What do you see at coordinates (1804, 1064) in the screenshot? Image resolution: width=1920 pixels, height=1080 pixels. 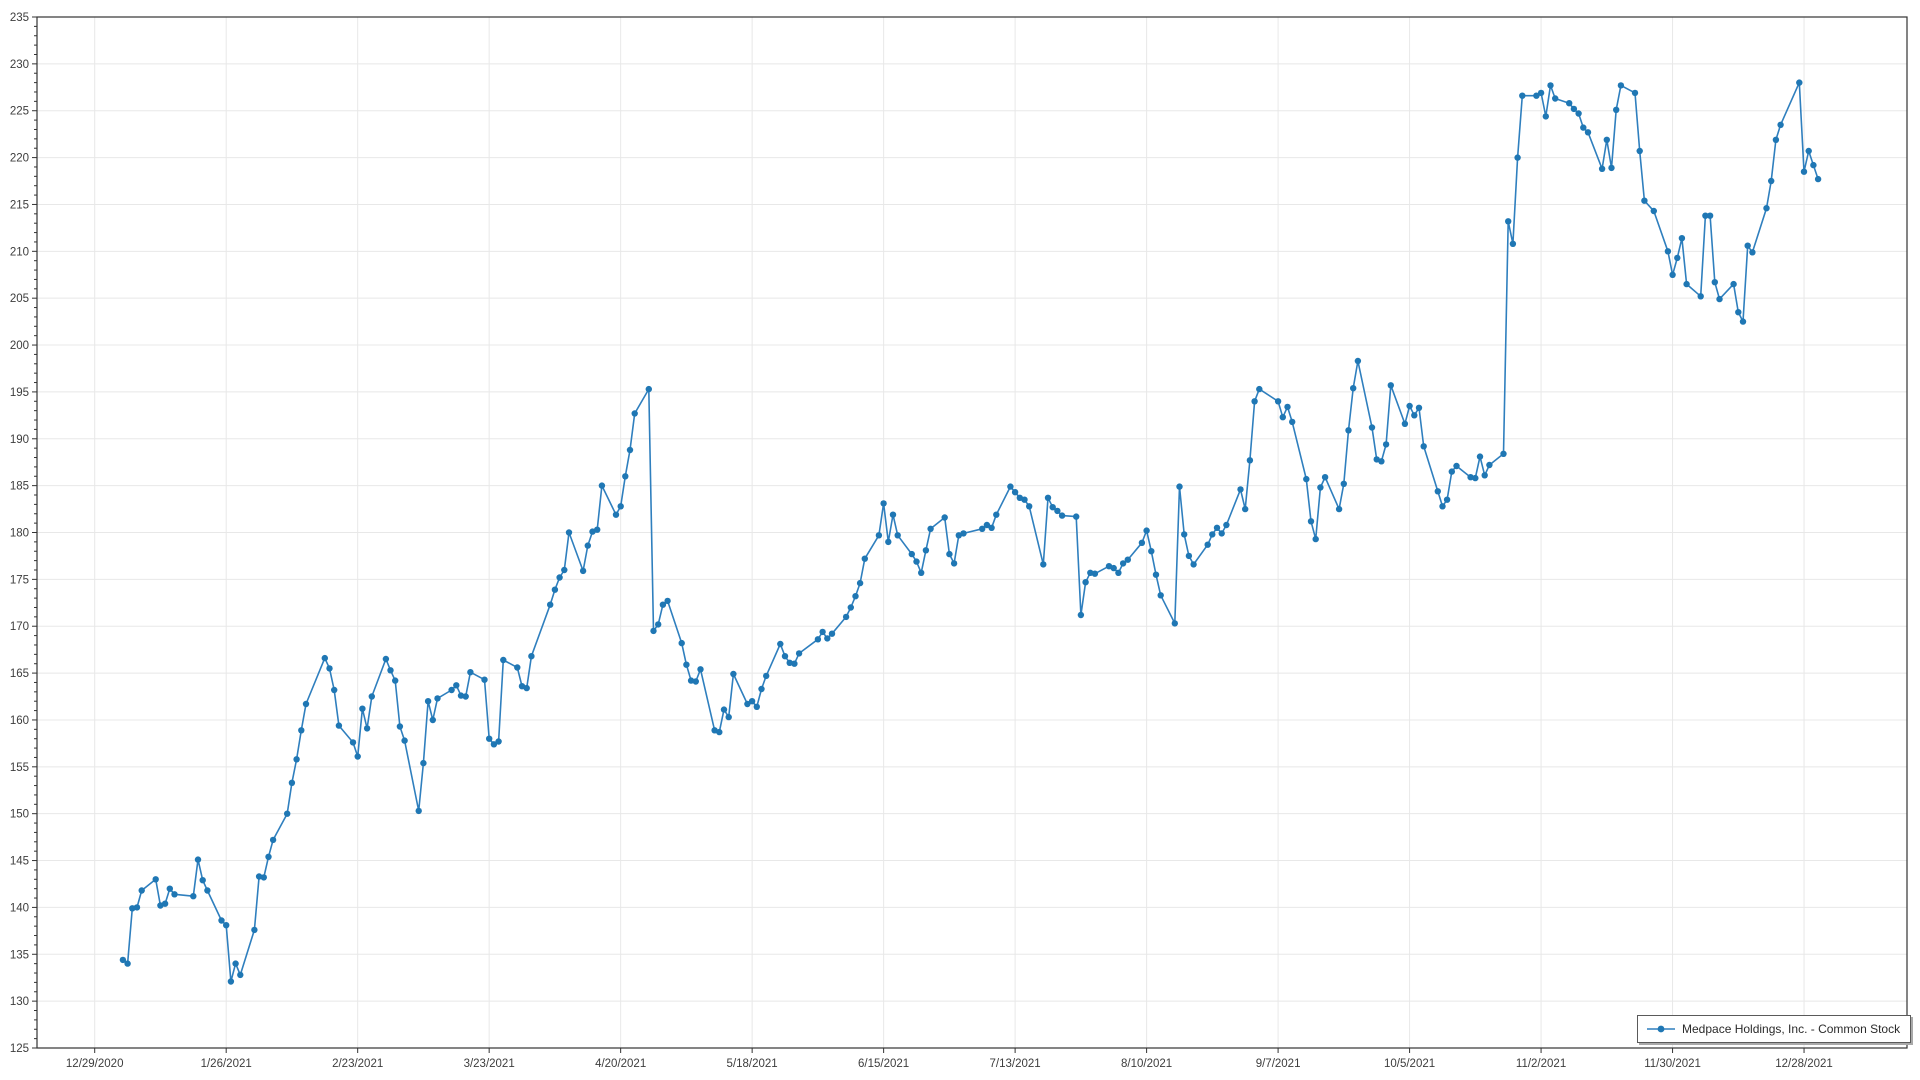 I see `x-axis-label: 12/28/2021` at bounding box center [1804, 1064].